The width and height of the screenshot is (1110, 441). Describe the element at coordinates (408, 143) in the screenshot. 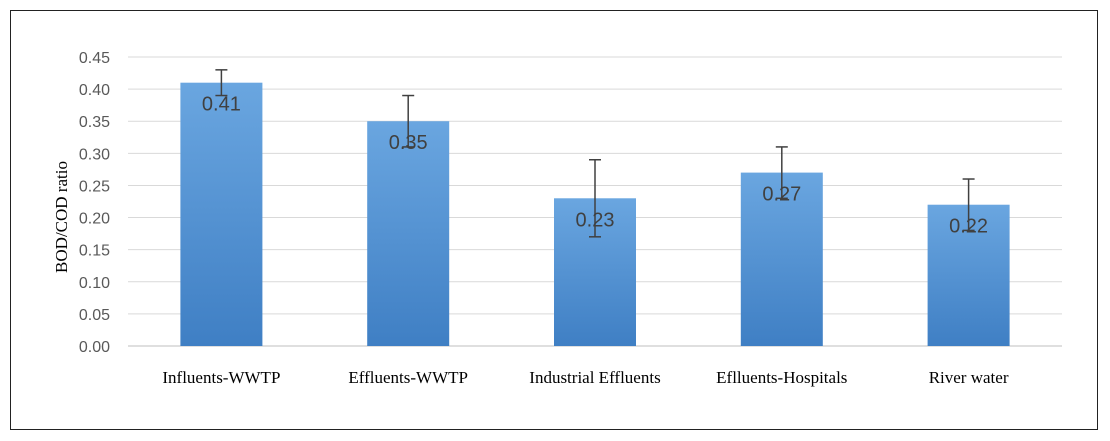

I see `data-label: 0.35` at that location.